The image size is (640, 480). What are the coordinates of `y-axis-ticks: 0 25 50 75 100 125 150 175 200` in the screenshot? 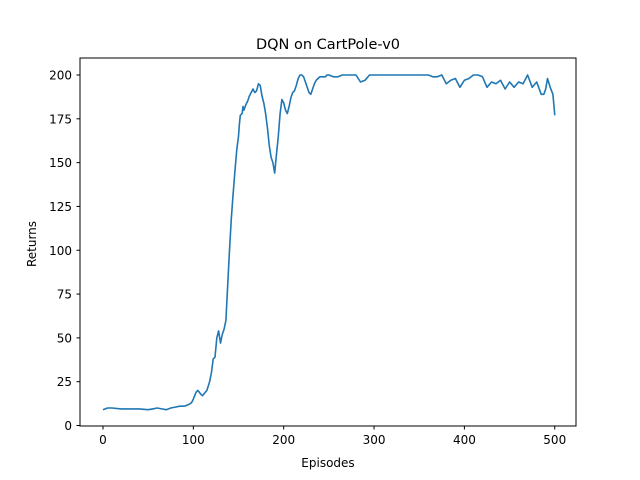 It's located at (64, 251).